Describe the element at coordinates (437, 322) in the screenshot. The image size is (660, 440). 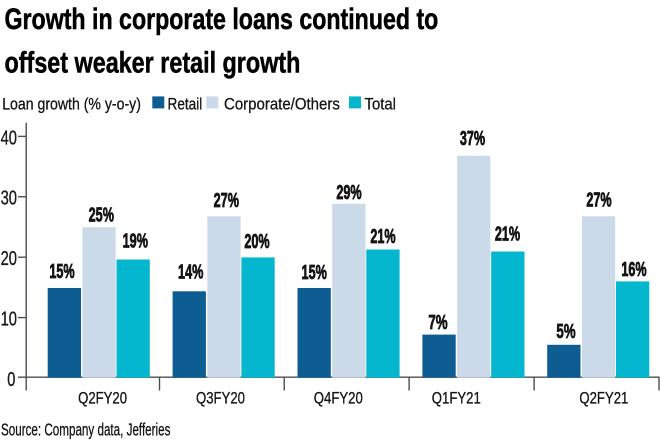
I see `svg-text: 7%` at that location.